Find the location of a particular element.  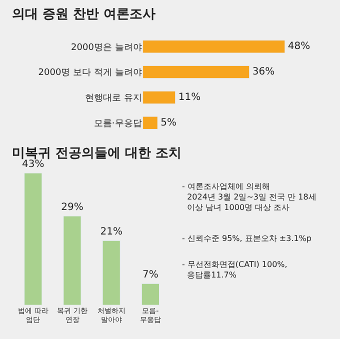

y-tick-label: 현행대로 유지 is located at coordinates (113, 99).